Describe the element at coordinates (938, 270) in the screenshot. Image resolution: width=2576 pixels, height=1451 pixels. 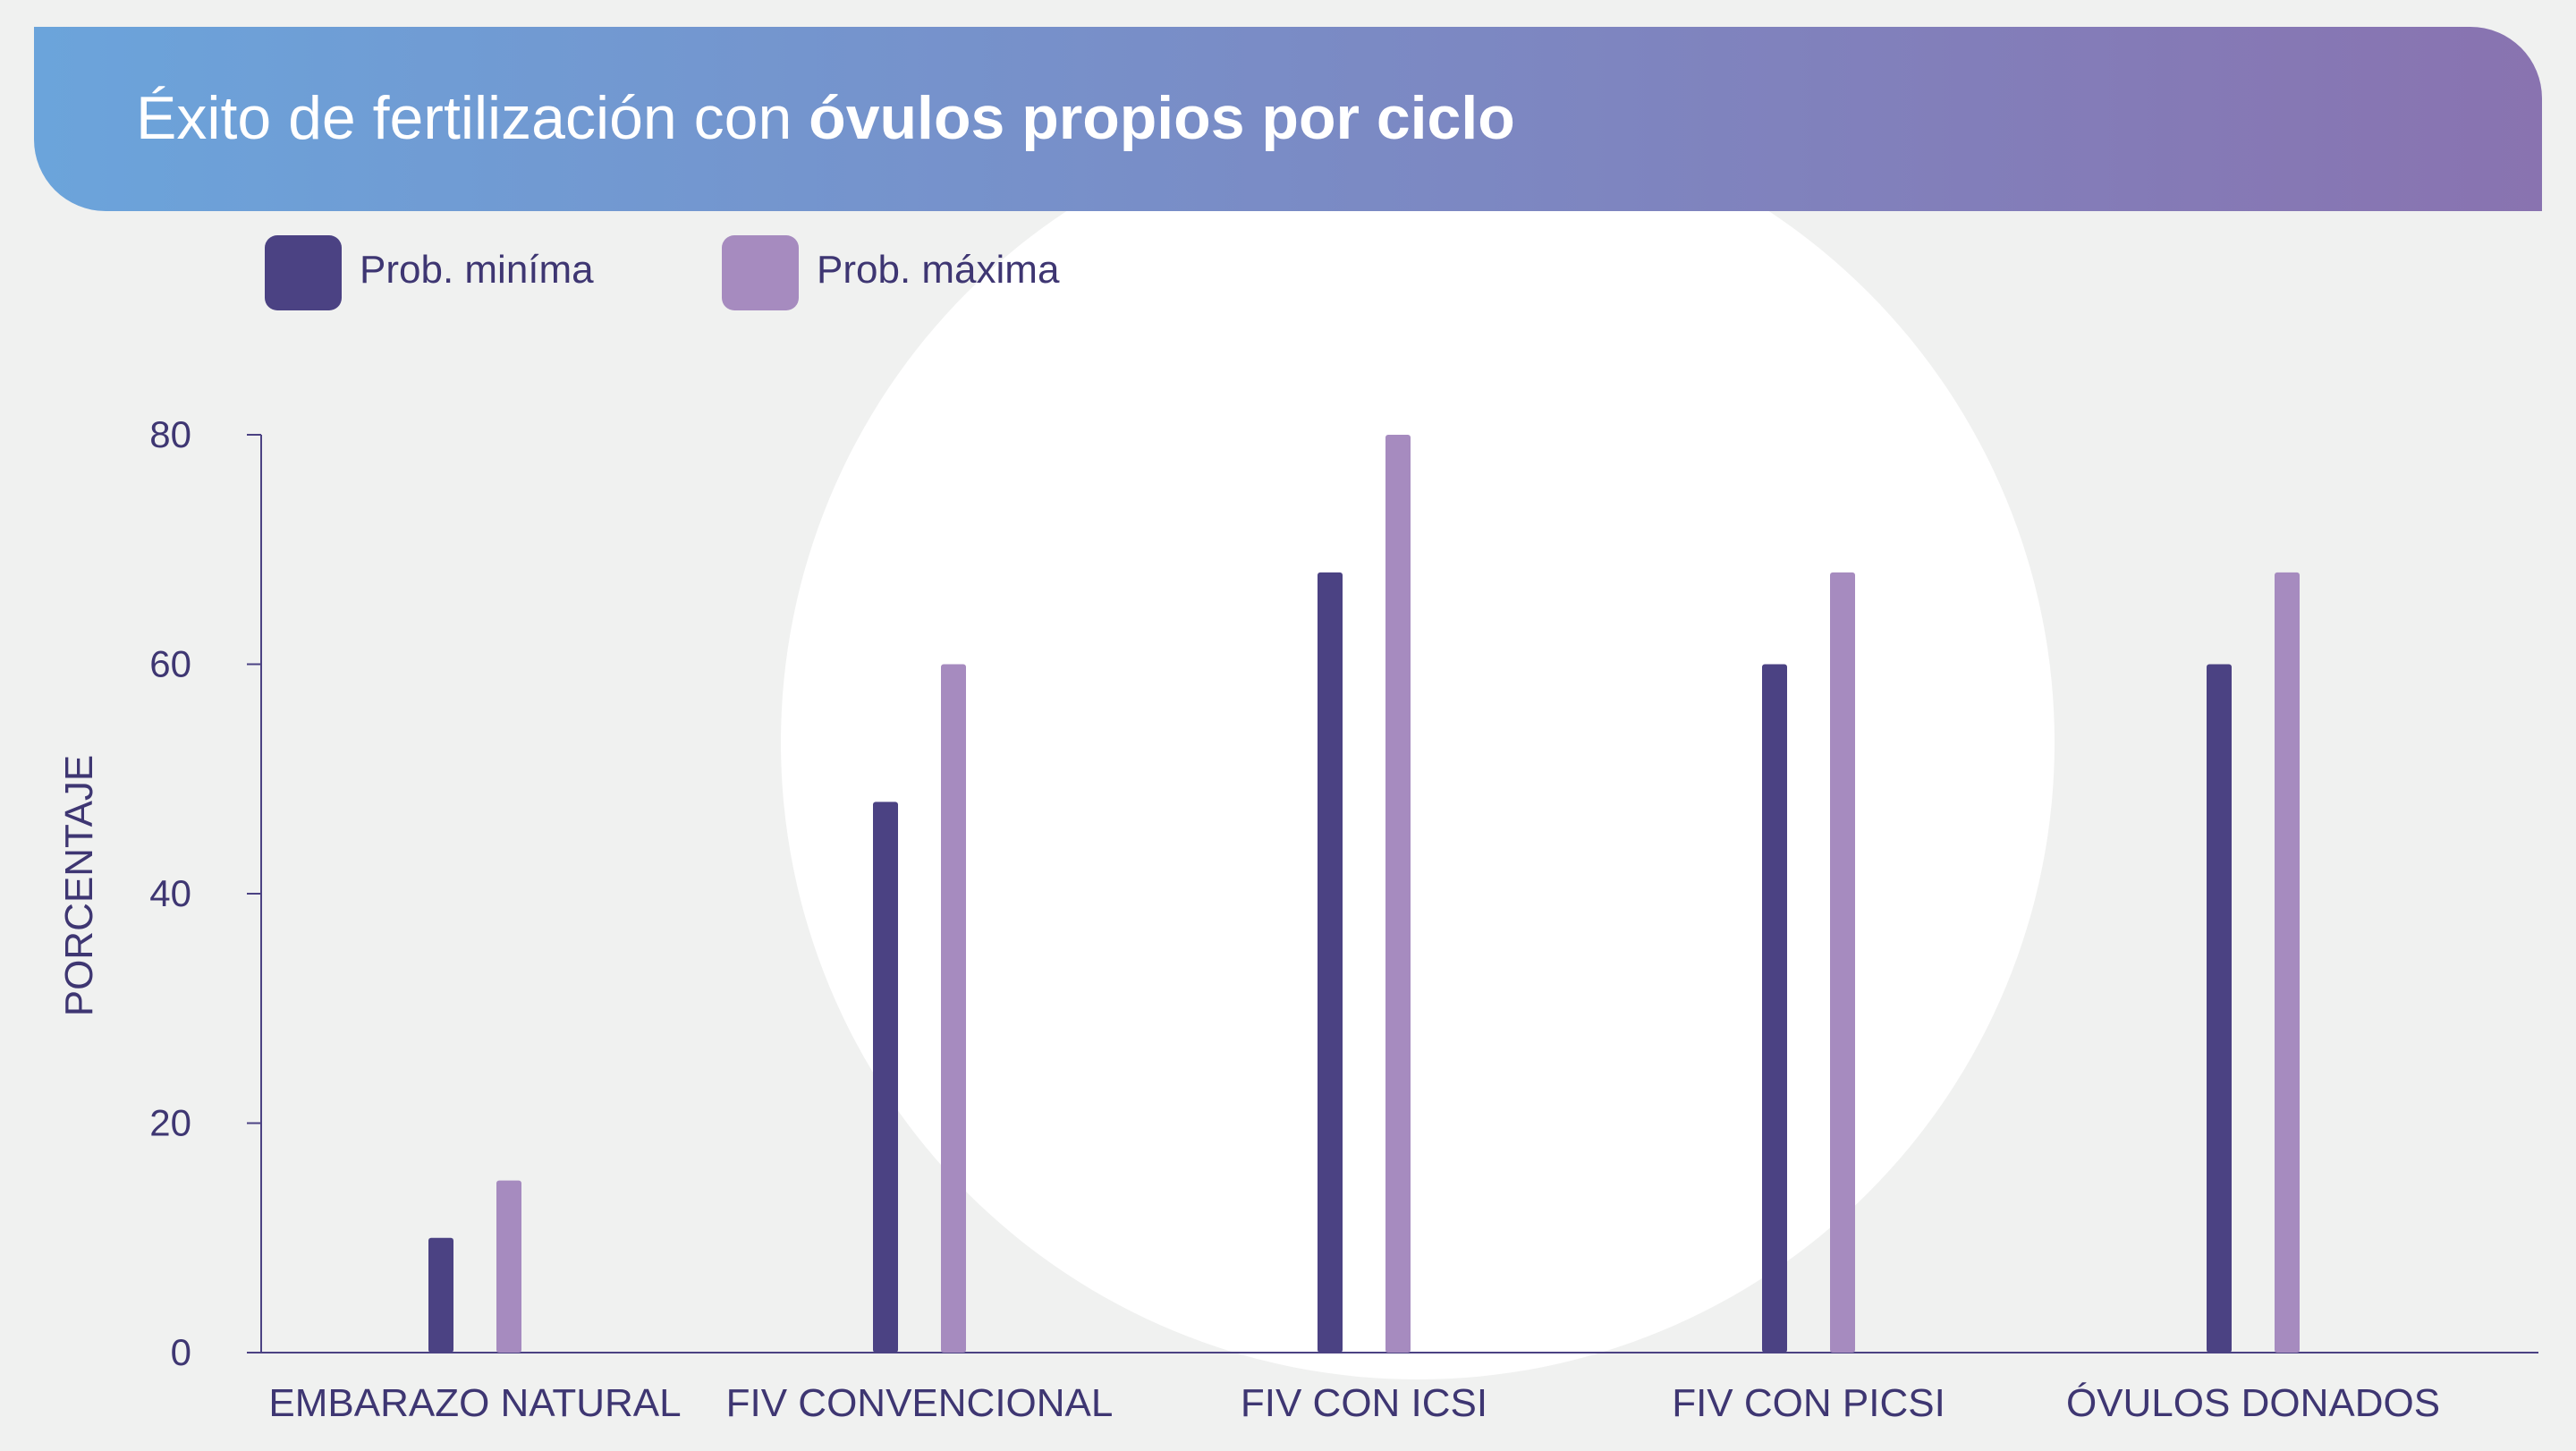
I see `legend-label-max: Prob. máxima` at that location.